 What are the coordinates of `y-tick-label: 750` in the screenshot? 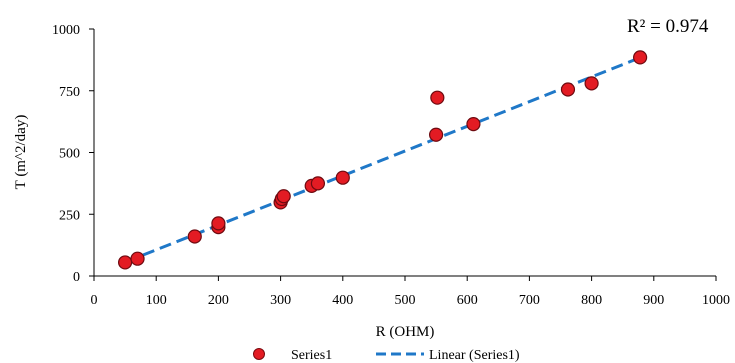 It's located at (69, 92).